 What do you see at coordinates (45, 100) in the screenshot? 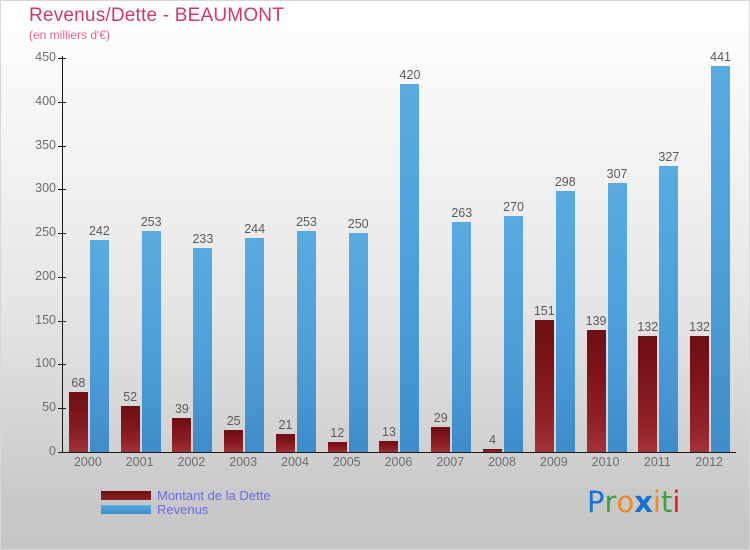
I see `y-axis-tick-label: 400` at bounding box center [45, 100].